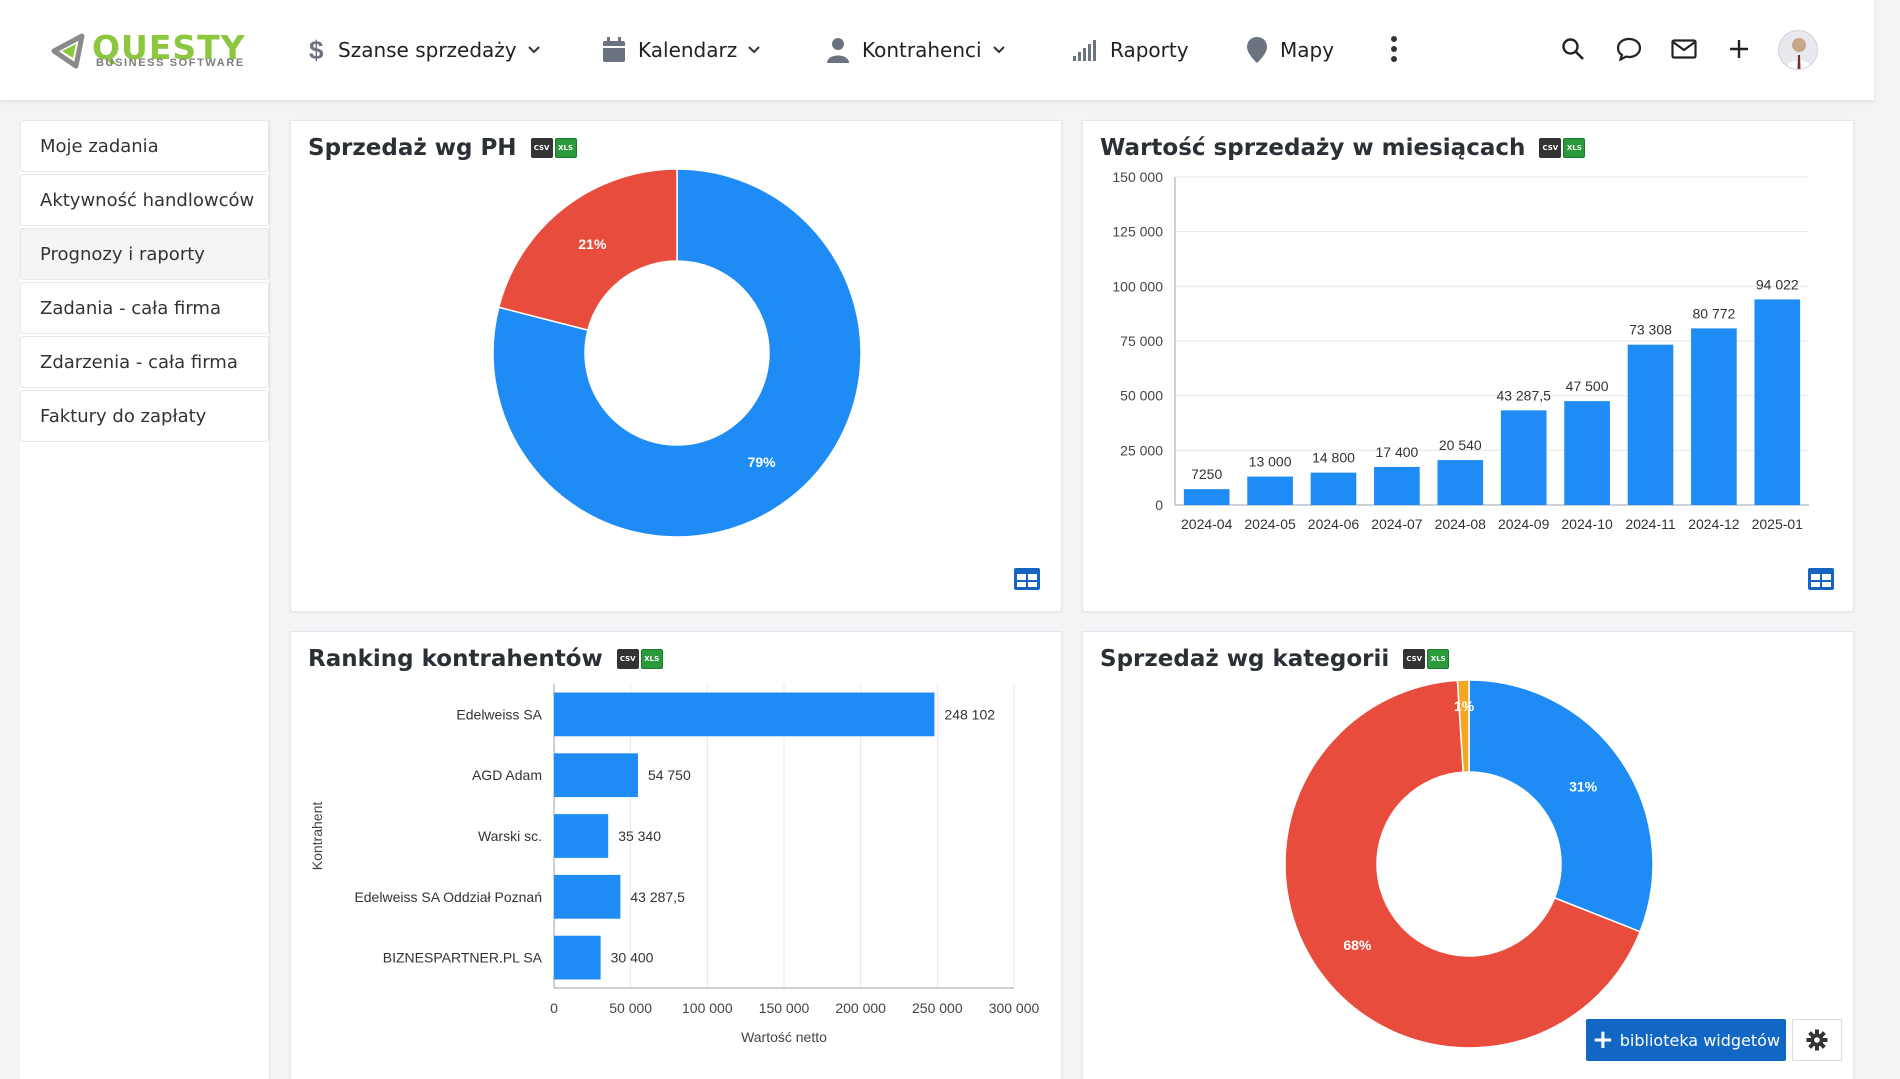  Describe the element at coordinates (1206, 474) in the screenshot. I see `bar-value-label: 7250` at that location.